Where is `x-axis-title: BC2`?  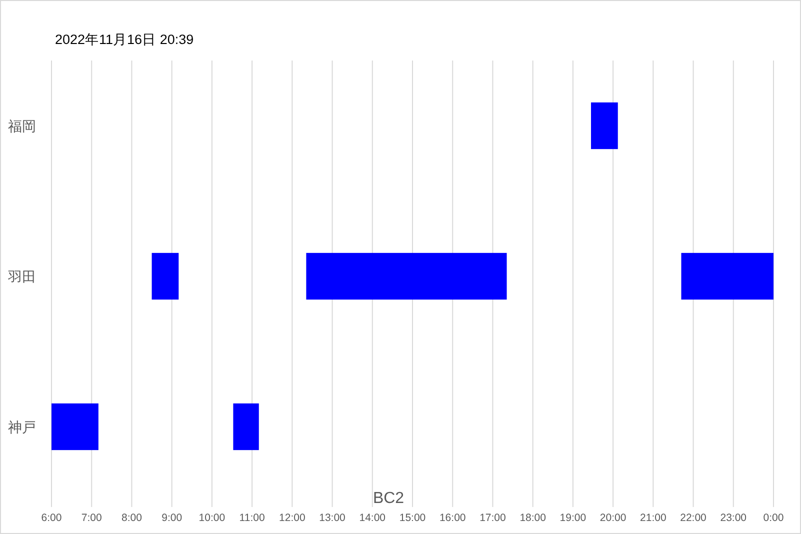
x-axis-title: BC2 is located at coordinates (388, 498).